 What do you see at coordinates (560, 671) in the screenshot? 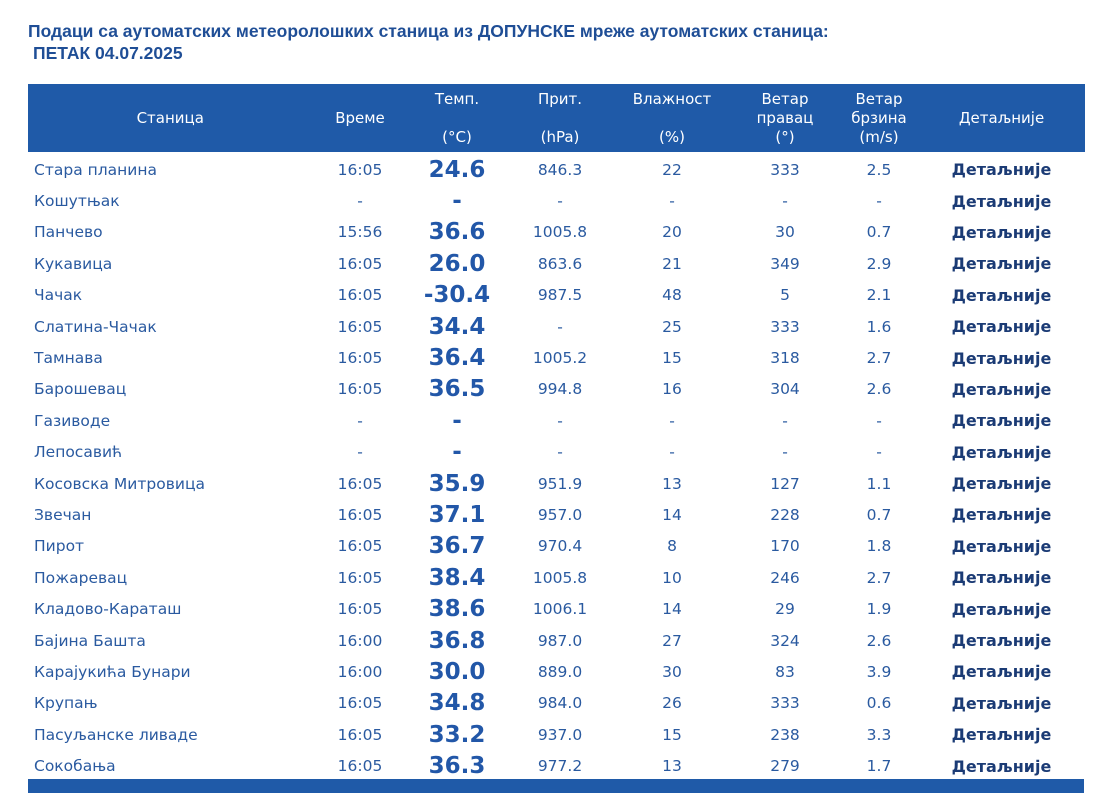
I see `cell-pressure: 889.0` at bounding box center [560, 671].